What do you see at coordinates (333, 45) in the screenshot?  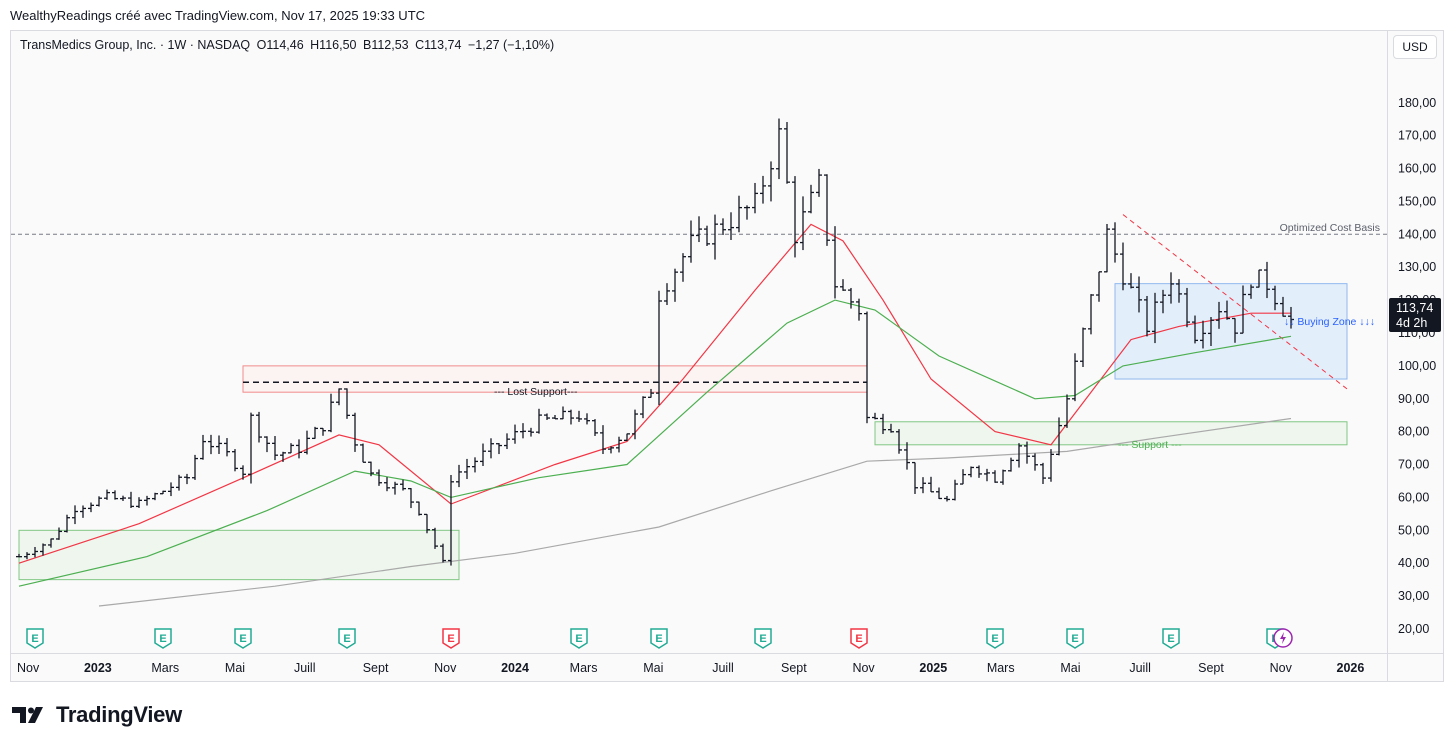 I see `high-value: H116,50` at bounding box center [333, 45].